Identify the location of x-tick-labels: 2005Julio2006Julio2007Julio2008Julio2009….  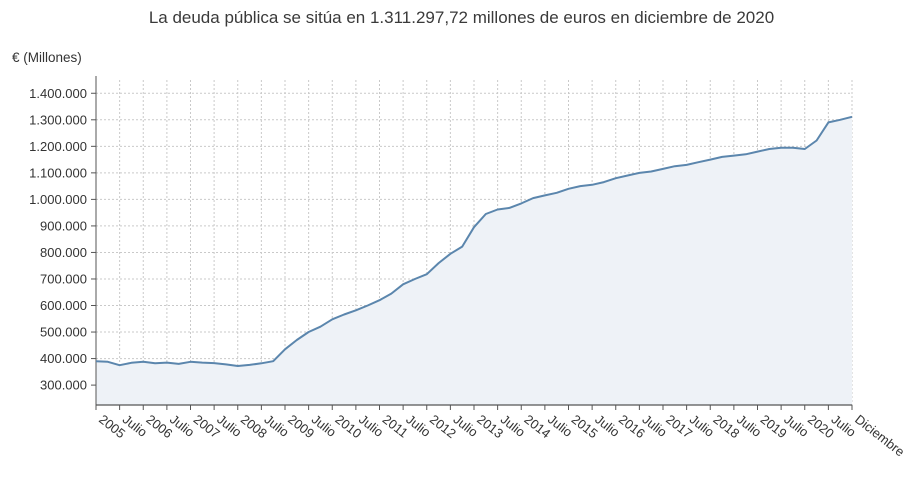
(501, 436).